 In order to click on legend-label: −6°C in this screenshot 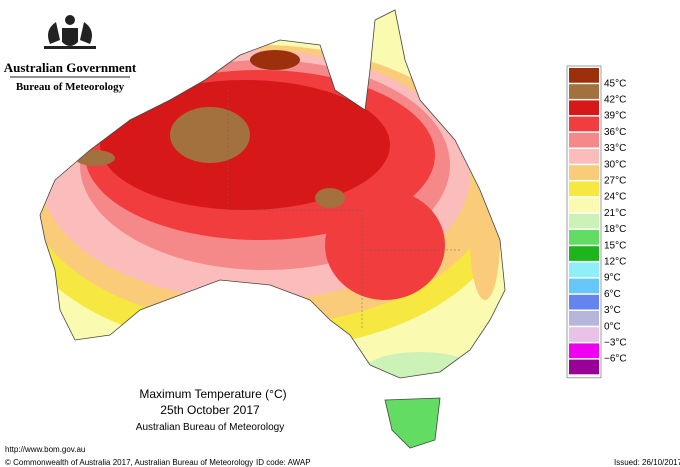, I will do `click(615, 359)`.